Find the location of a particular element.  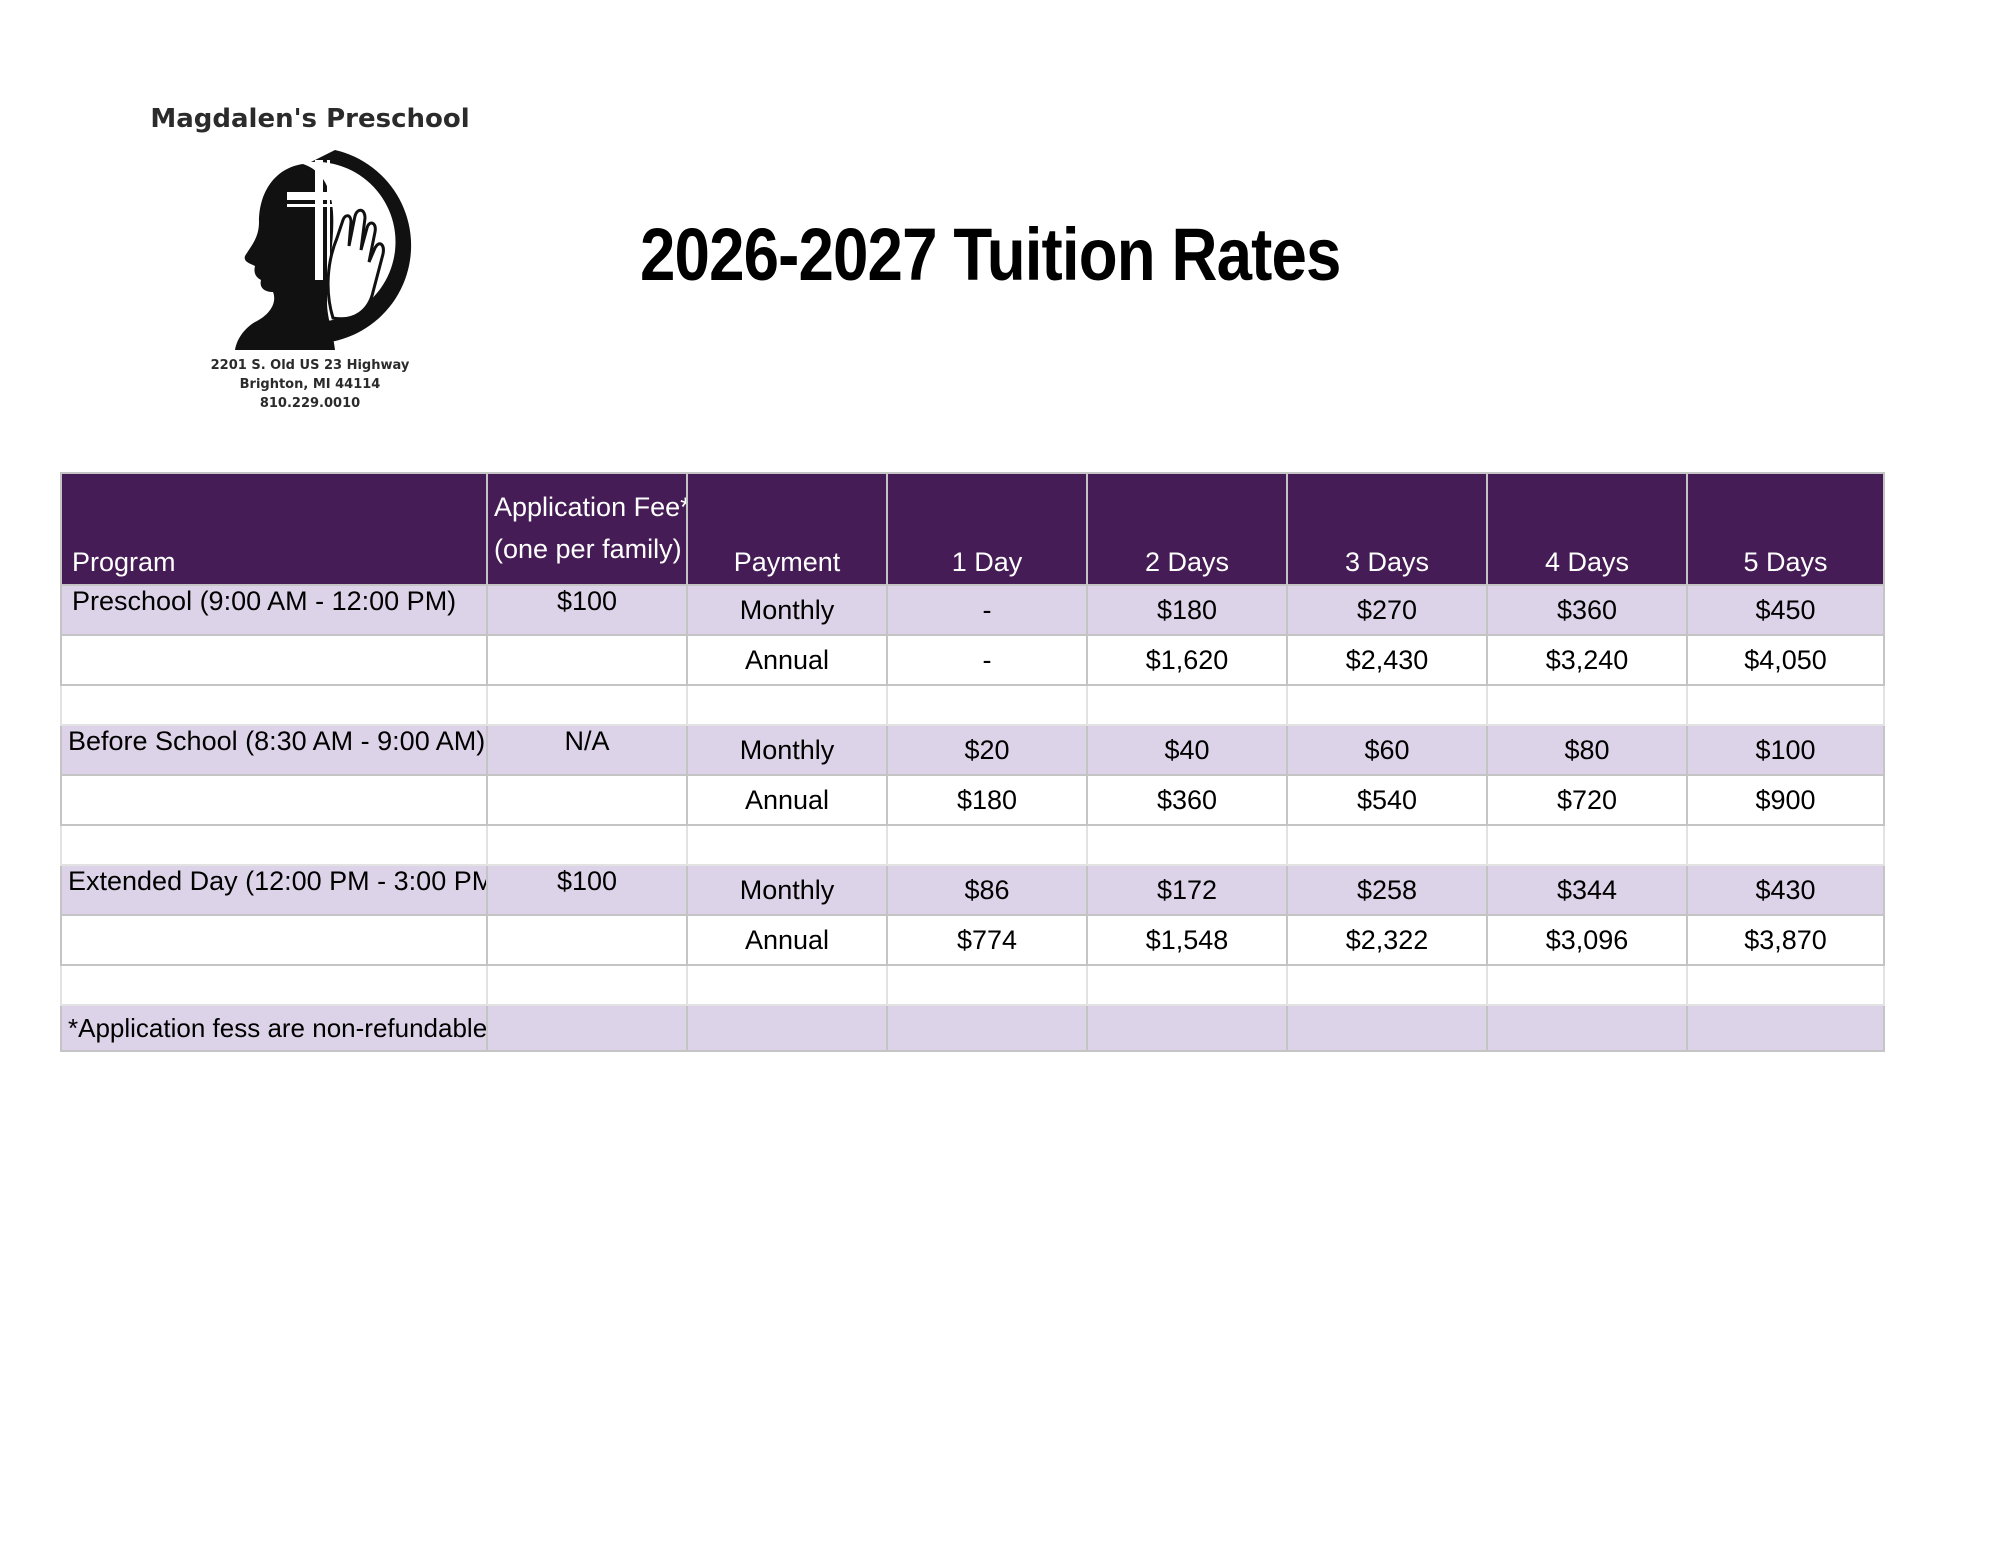

rate-4-days: $3,096 is located at coordinates (1587, 940).